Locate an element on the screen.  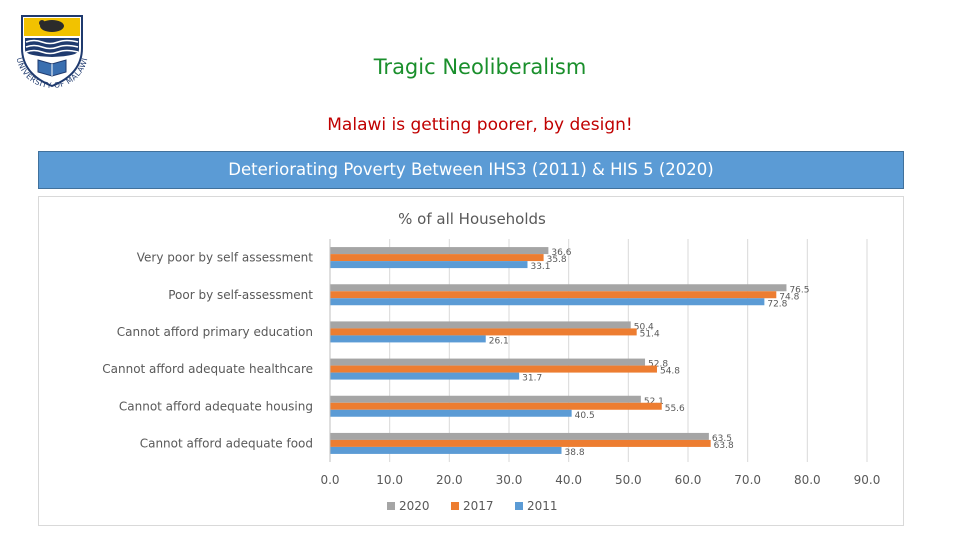
x-tick-label: 50.0 is located at coordinates (628, 480).